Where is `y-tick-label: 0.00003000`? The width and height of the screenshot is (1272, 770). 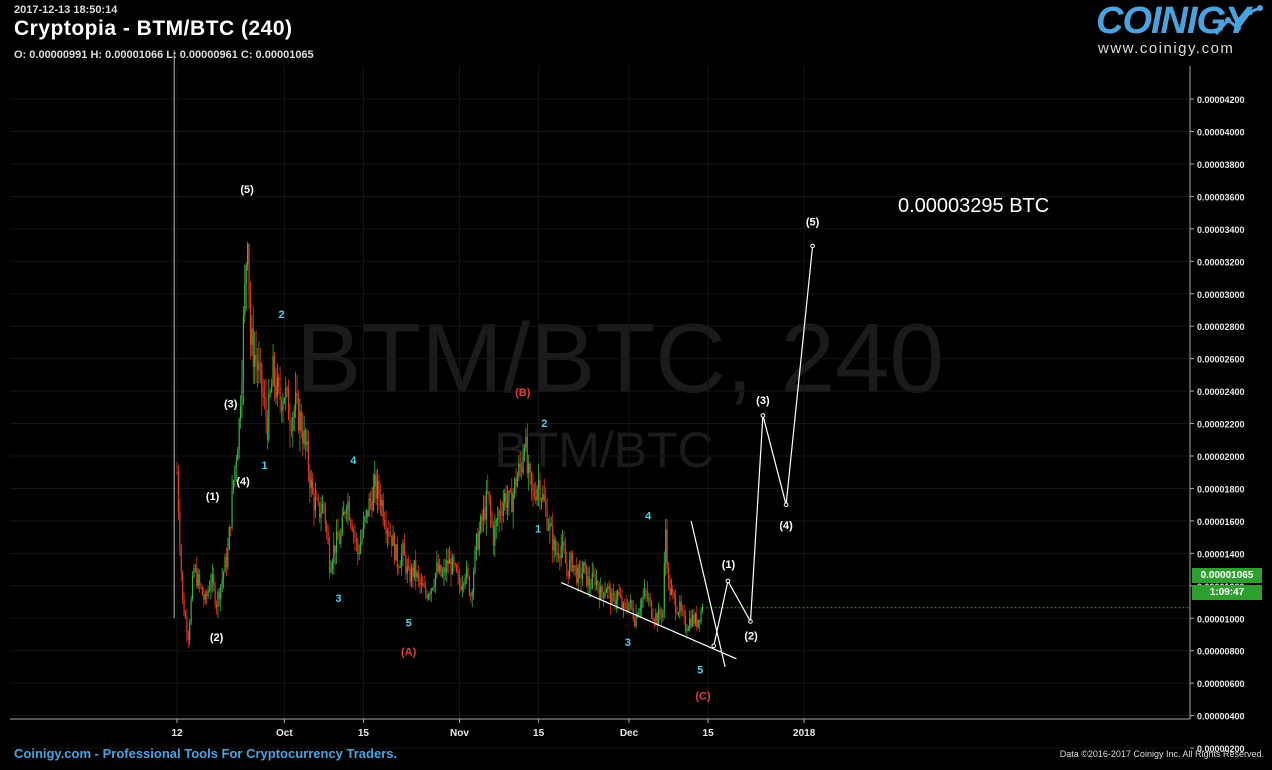 y-tick-label: 0.00003000 is located at coordinates (1221, 295).